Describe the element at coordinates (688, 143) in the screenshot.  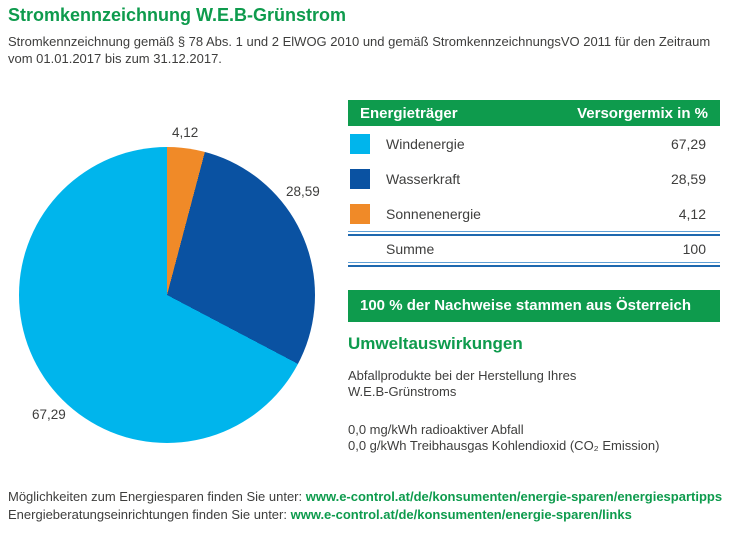
I see `table-row-value: 67,29` at that location.